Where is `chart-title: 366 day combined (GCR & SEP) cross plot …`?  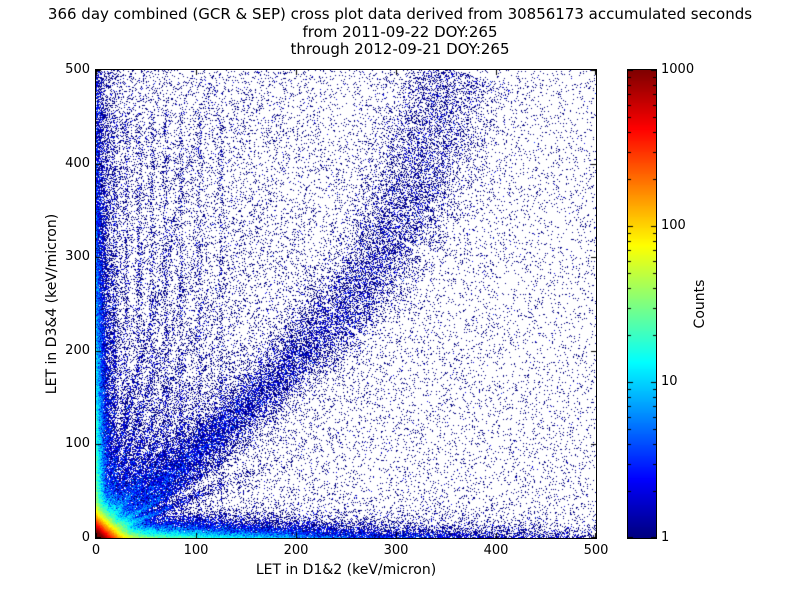 chart-title: 366 day combined (GCR & SEP) cross plot … is located at coordinates (400, 14).